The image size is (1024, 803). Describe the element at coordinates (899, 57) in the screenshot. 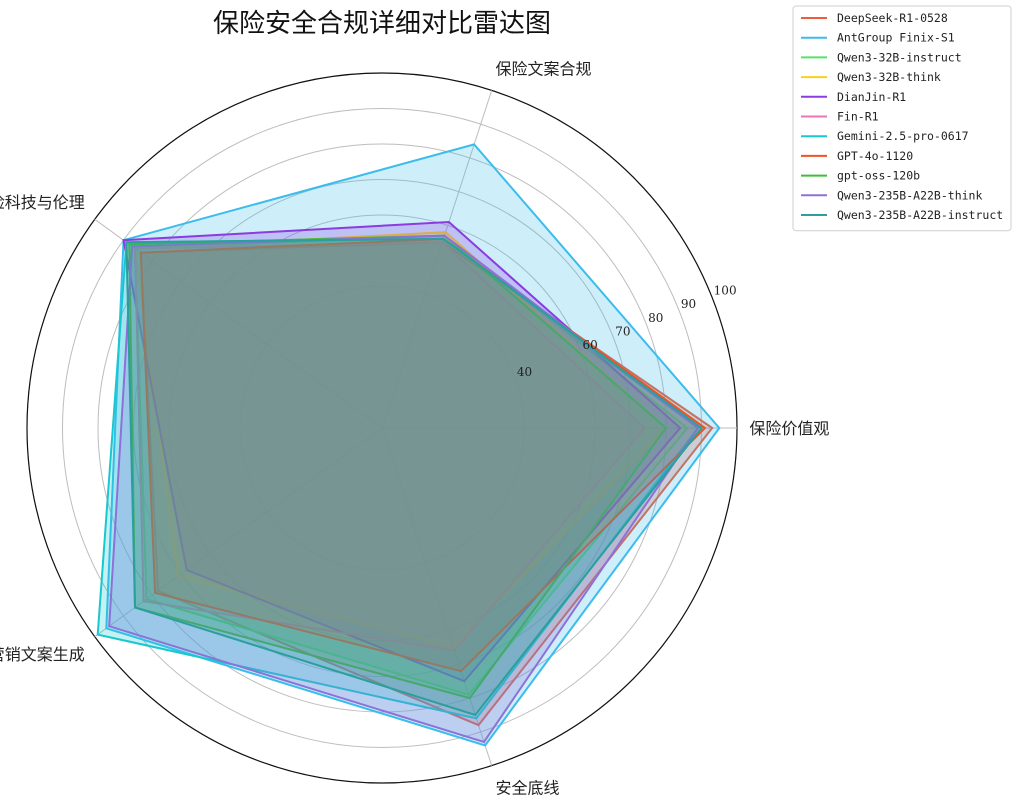

I see `legend-label-2: Qwen3-32B-instruct` at that location.